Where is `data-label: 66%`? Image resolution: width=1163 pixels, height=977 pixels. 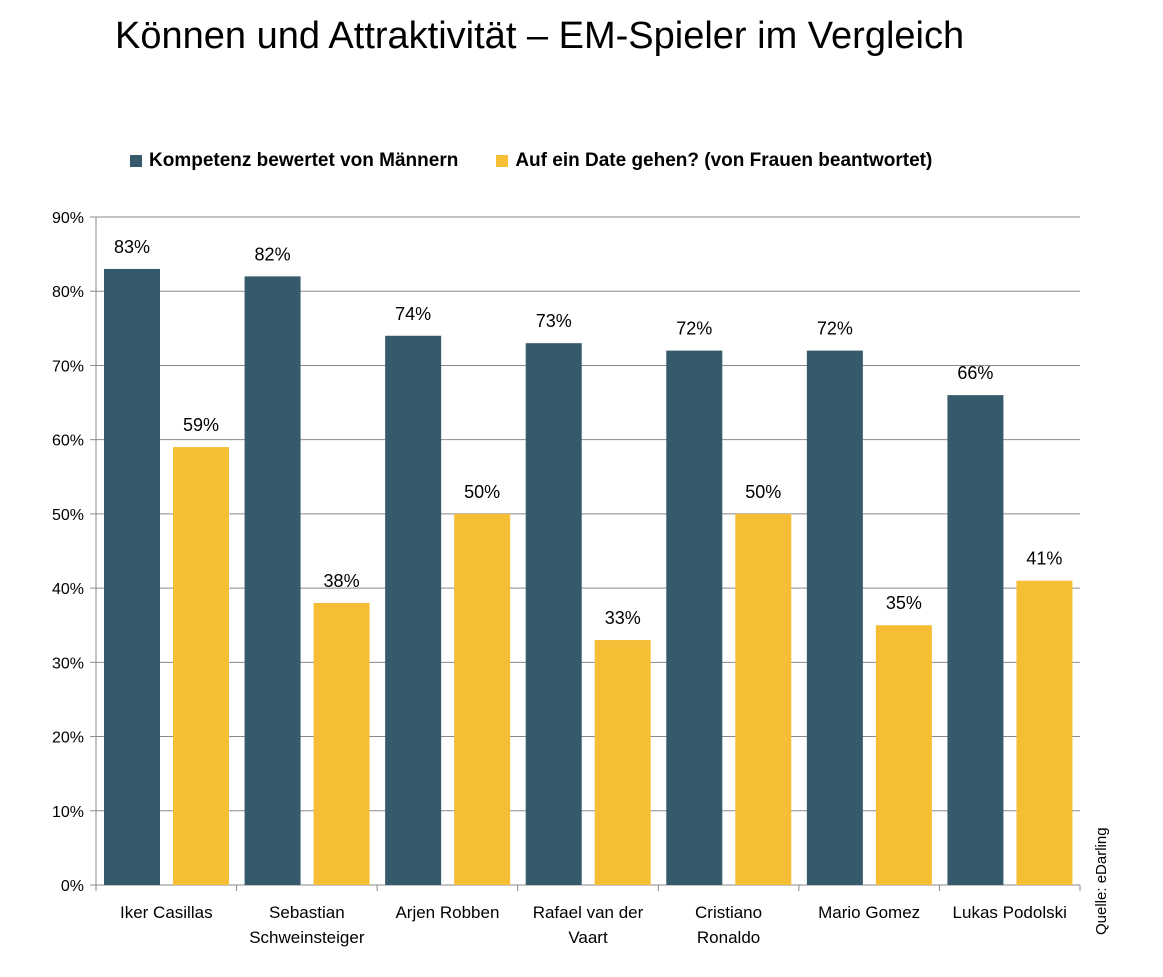
data-label: 66% is located at coordinates (975, 373).